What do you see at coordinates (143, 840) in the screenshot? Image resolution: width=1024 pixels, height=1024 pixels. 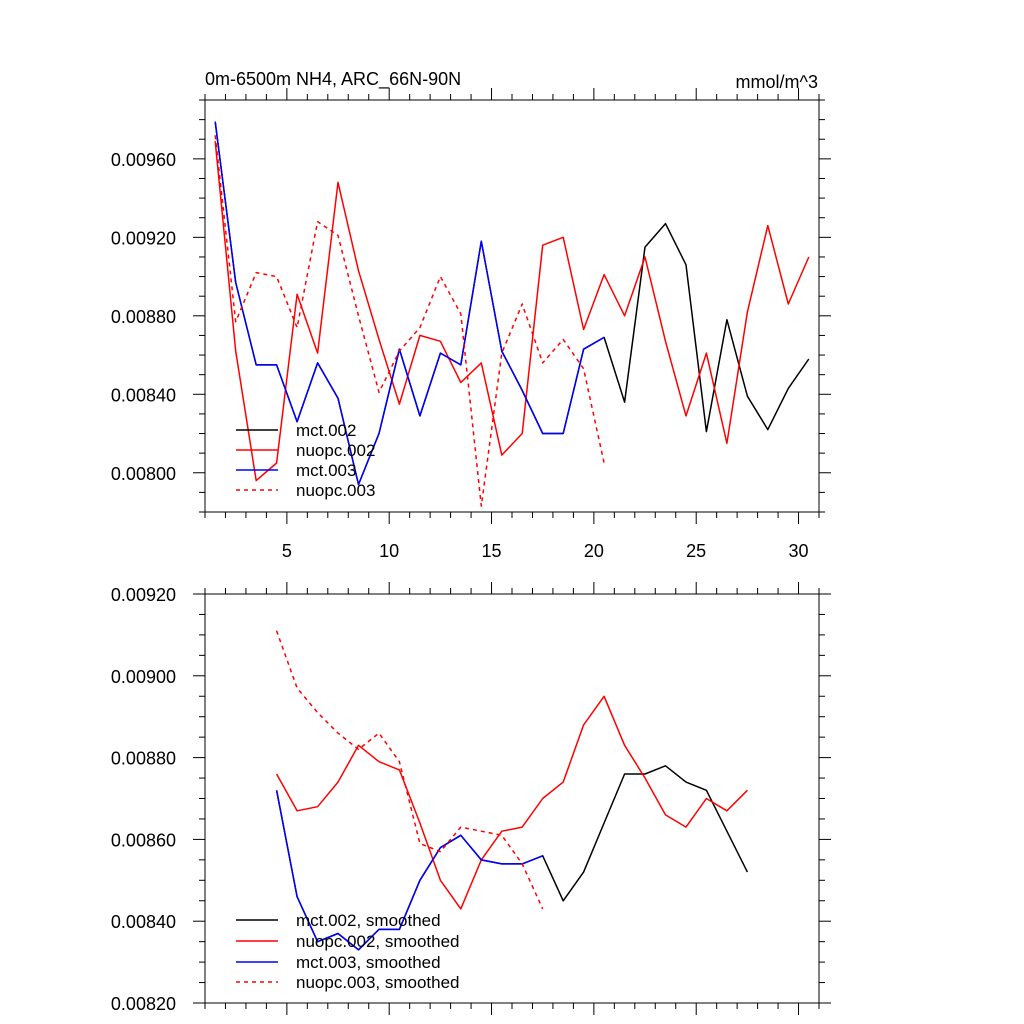 I see `bottom-y-tick-label: 0.00860` at bounding box center [143, 840].